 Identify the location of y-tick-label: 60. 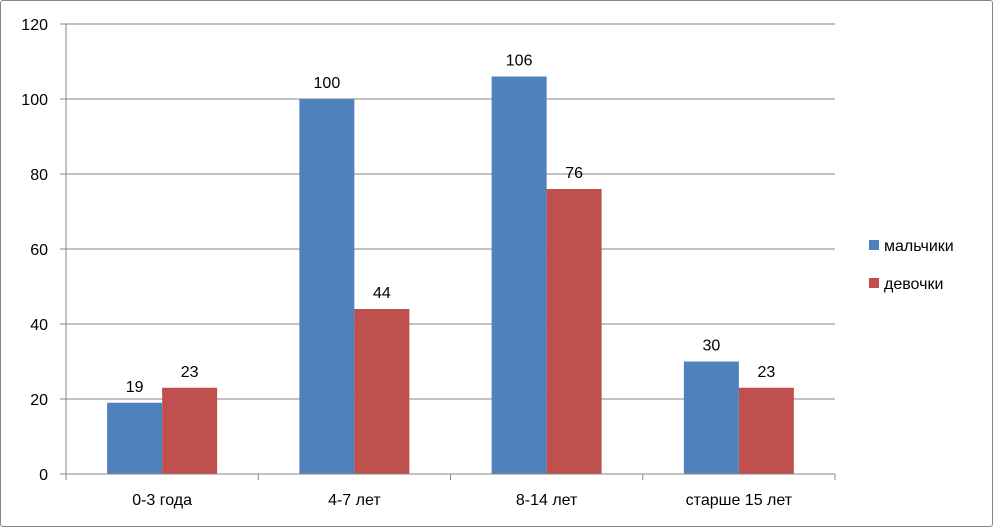
(39, 250).